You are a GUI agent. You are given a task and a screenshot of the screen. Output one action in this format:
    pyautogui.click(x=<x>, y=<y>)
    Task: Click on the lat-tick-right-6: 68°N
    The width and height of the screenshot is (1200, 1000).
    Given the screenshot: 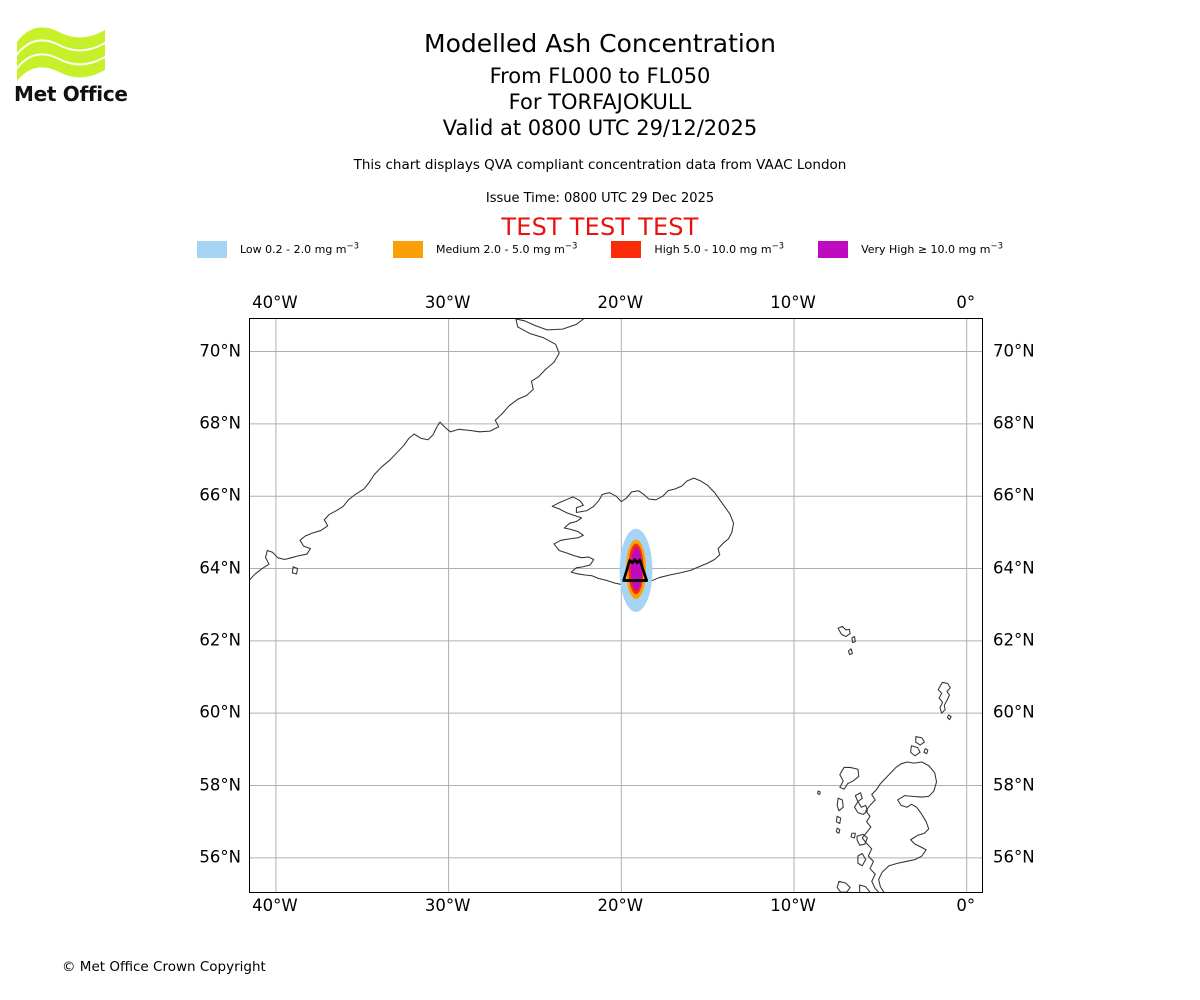 What is the action you would take?
    pyautogui.click(x=1014, y=423)
    